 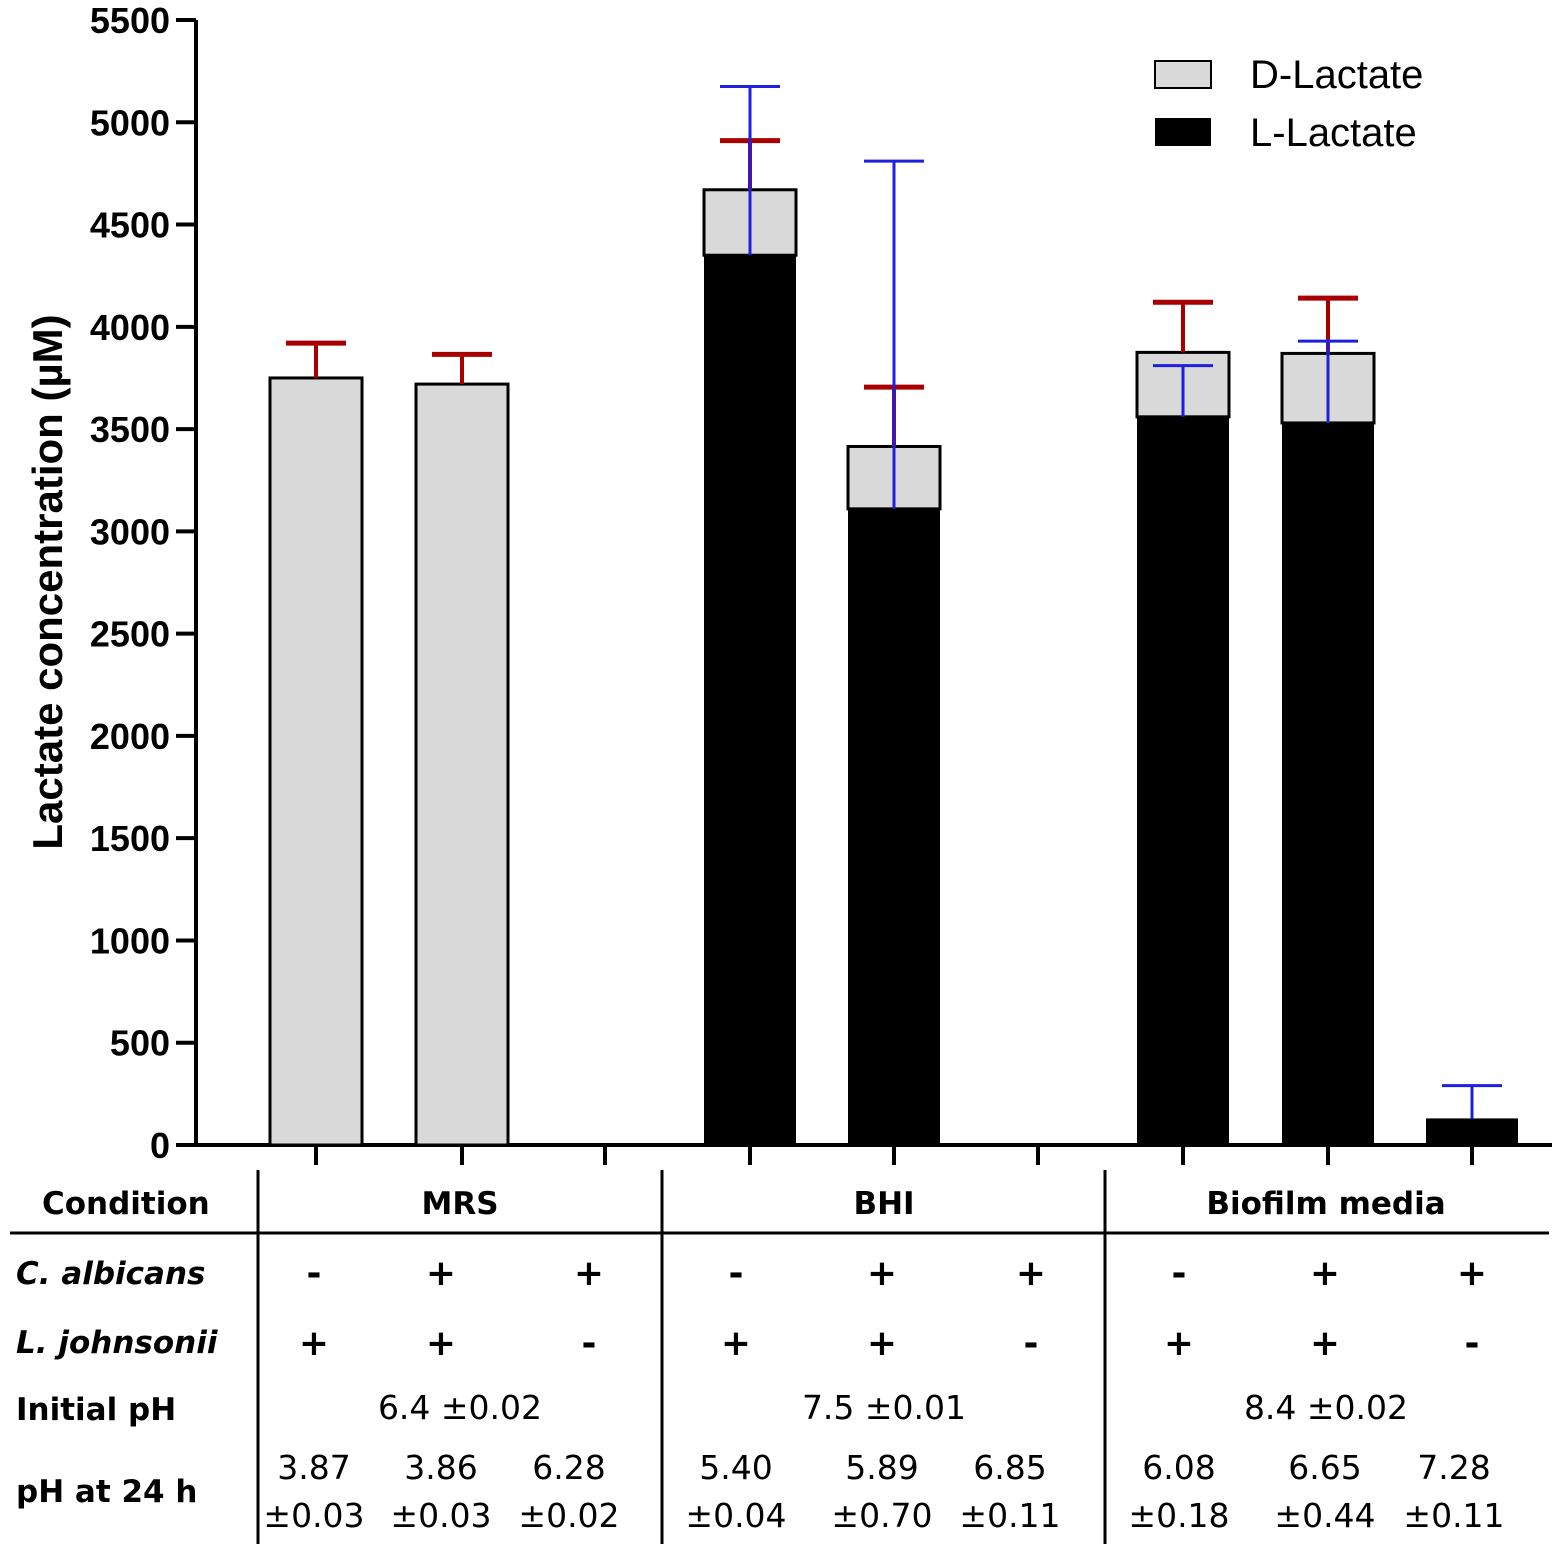 I want to click on legend: D-Lactate L-Lactate, so click(x=1288, y=104).